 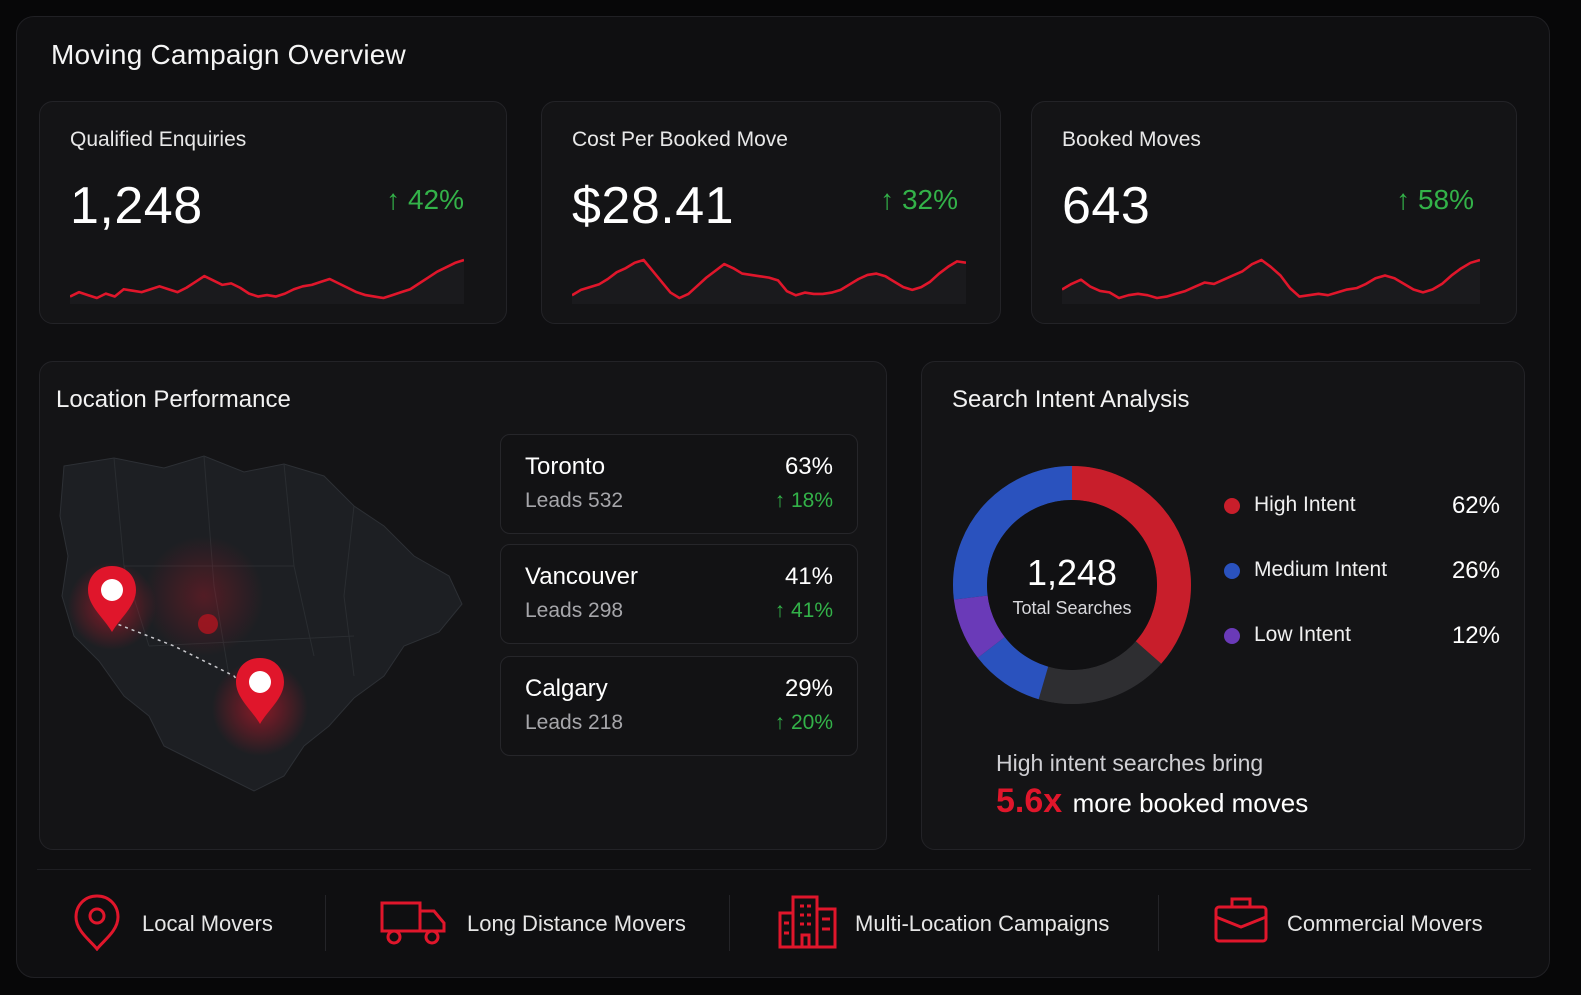 I want to click on map-pin-icon, so click(x=97, y=922).